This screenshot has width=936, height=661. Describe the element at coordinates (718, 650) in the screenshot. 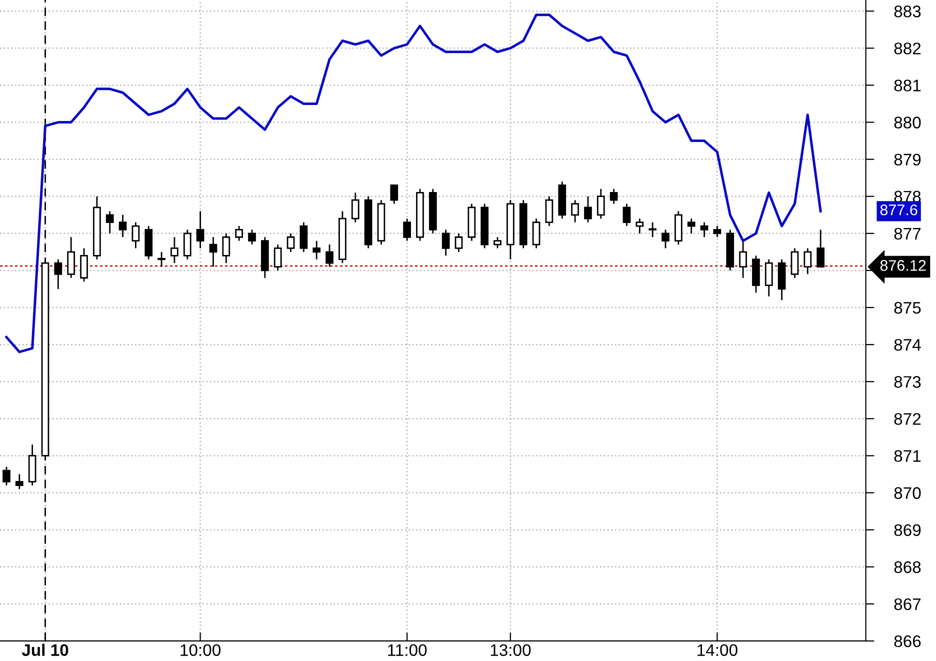

I see `x-tick-label: 14:00` at that location.